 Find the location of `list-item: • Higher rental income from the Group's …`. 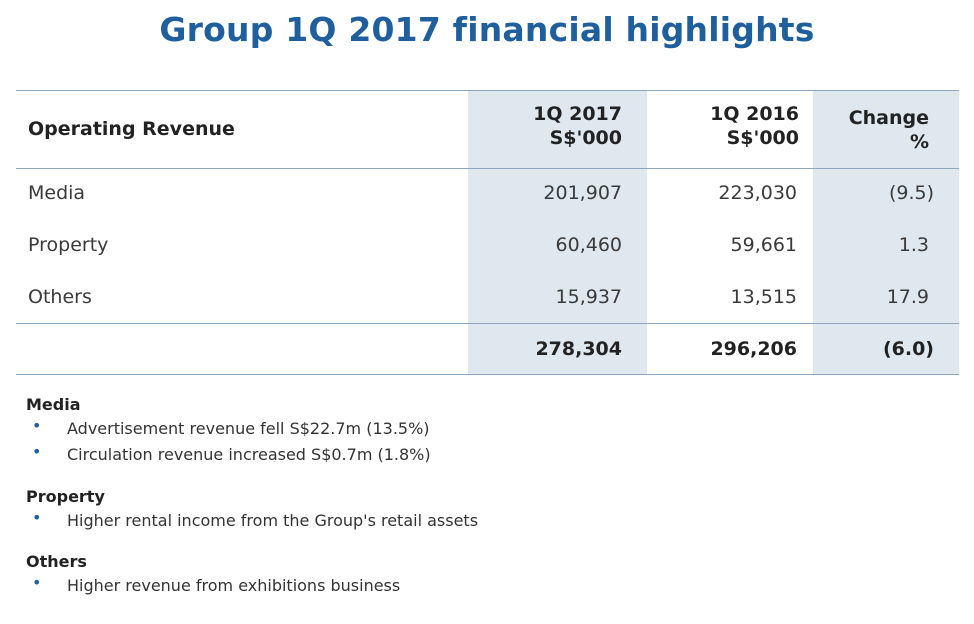

list-item: • Higher rental income from the Group's … is located at coordinates (486, 521).